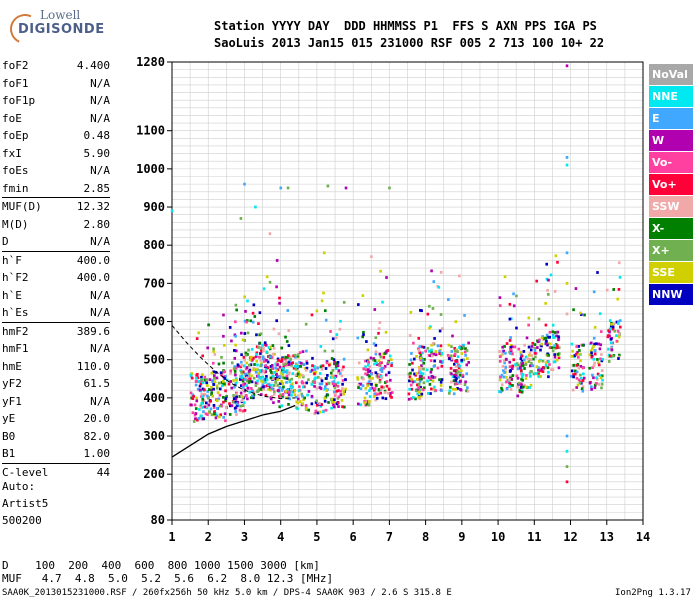 The width and height of the screenshot is (700, 600). What do you see at coordinates (671, 228) in the screenshot?
I see `legend-item: X-` at bounding box center [671, 228].